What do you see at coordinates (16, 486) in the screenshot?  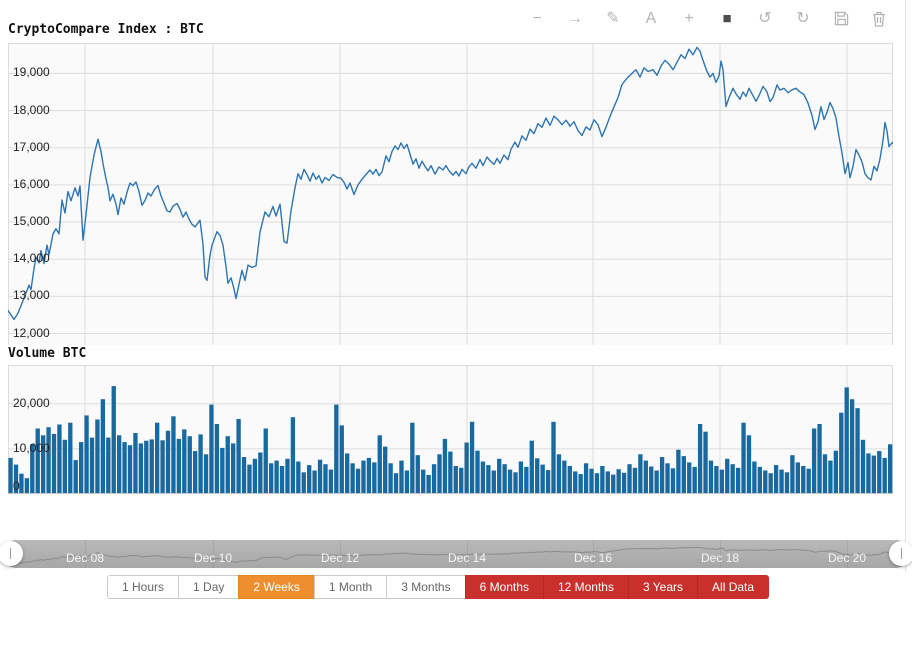 I see `volume-tick-label: 0` at bounding box center [16, 486].